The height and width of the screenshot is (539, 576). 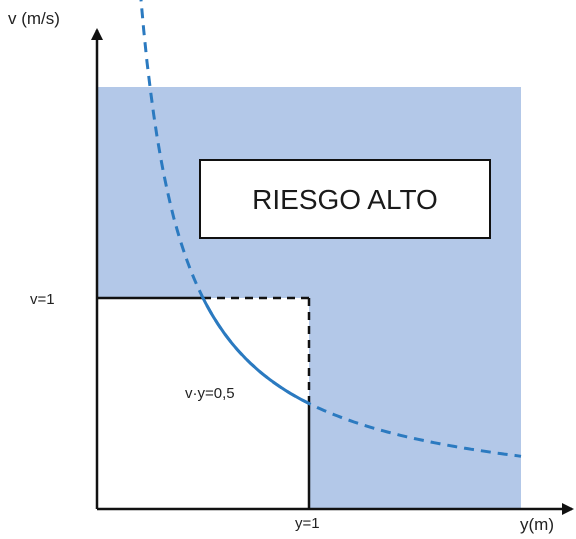 What do you see at coordinates (307, 523) in the screenshot?
I see `y-tick-label: y=1` at bounding box center [307, 523].